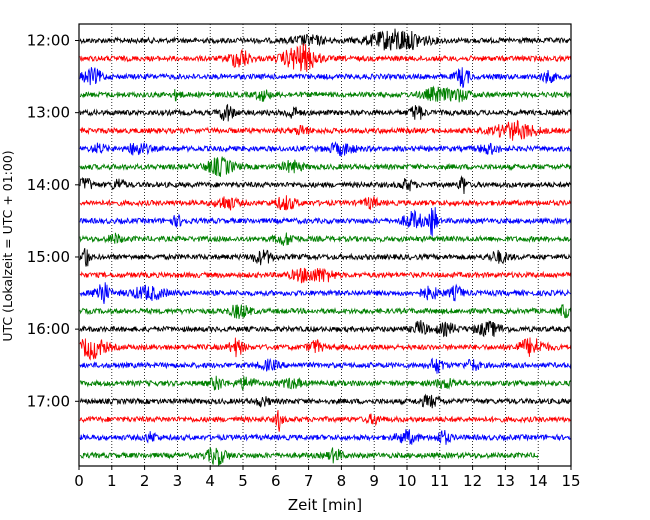 The image size is (650, 520). I want to click on x-tick-label: 6, so click(276, 481).